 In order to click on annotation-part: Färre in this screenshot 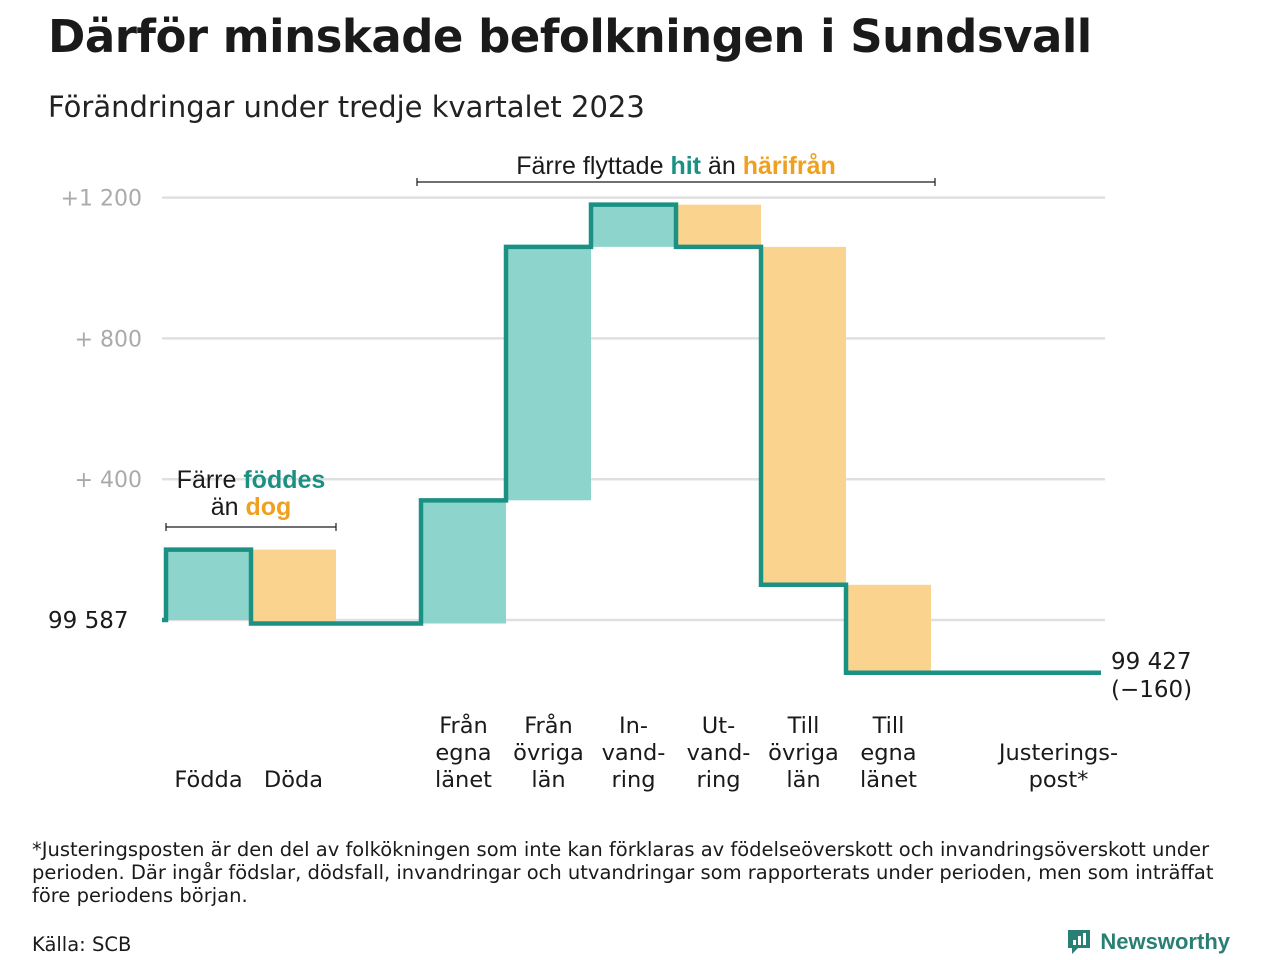, I will do `click(210, 480)`.